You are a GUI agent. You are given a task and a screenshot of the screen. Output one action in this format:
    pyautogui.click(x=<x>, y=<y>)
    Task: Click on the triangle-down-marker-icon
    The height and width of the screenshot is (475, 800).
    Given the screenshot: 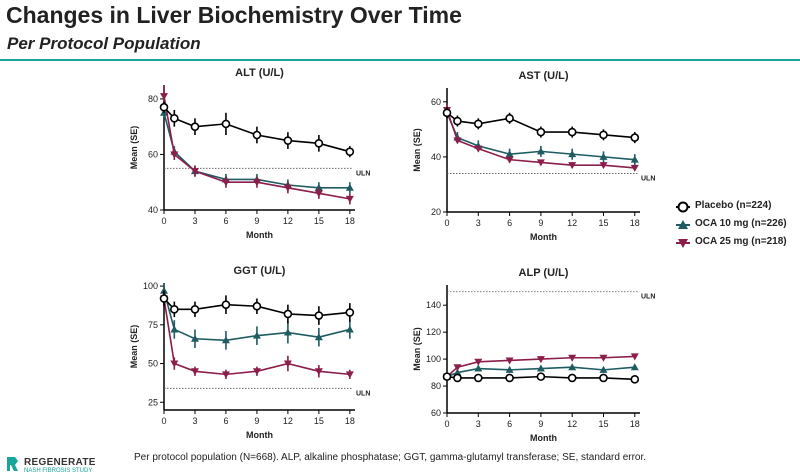 What is the action you would take?
    pyautogui.click(x=683, y=243)
    